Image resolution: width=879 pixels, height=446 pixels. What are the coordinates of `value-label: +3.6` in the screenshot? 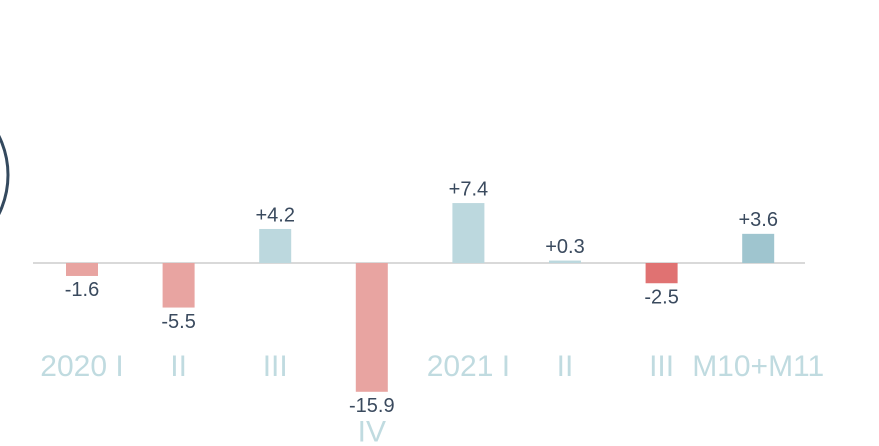 It's located at (757, 220).